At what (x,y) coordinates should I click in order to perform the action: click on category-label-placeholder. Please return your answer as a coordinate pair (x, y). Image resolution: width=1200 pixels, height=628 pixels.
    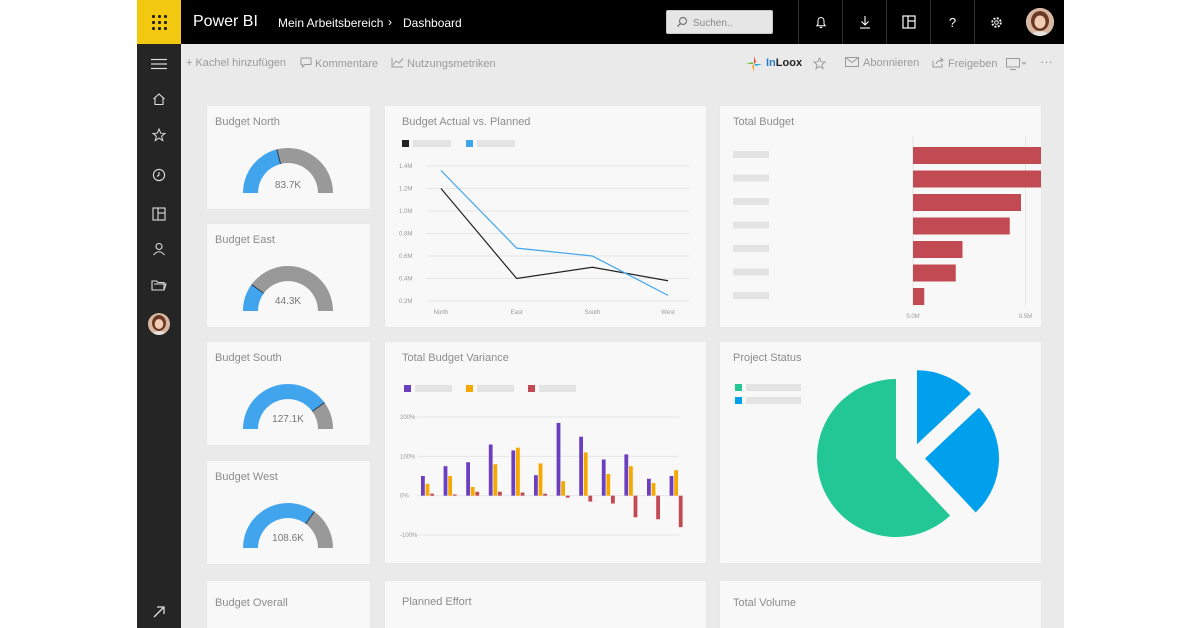
    Looking at the image, I should click on (751, 248).